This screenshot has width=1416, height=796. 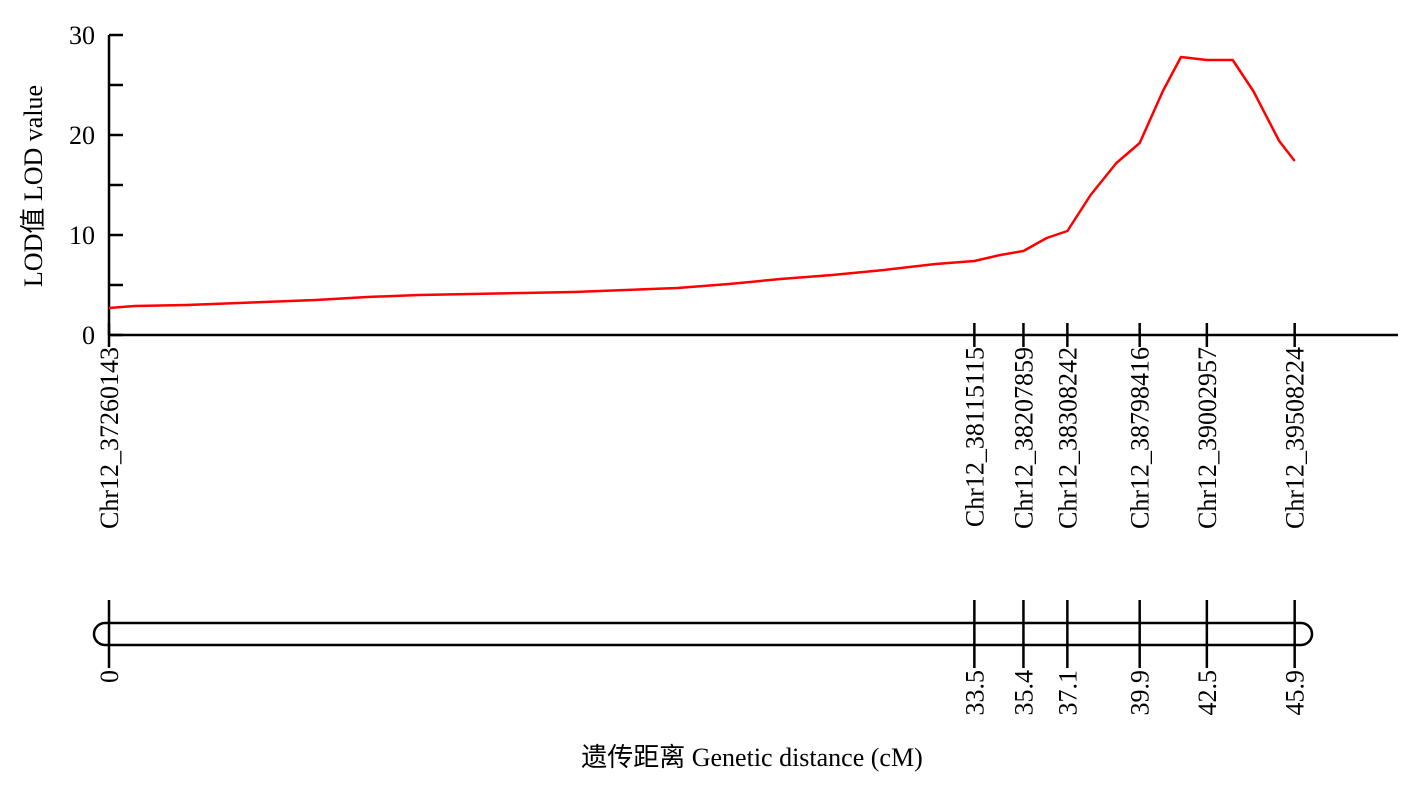 I want to click on marker-name-label: Chr12_39508224, so click(x=1295, y=438).